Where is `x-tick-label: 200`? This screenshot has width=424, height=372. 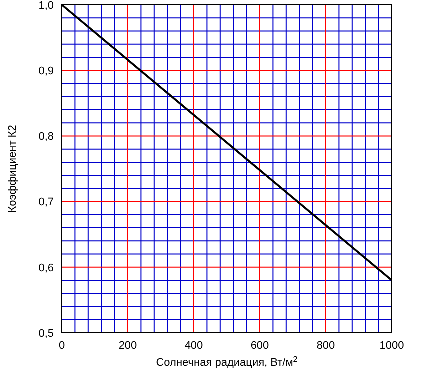
x-tick-label: 200 is located at coordinates (128, 346).